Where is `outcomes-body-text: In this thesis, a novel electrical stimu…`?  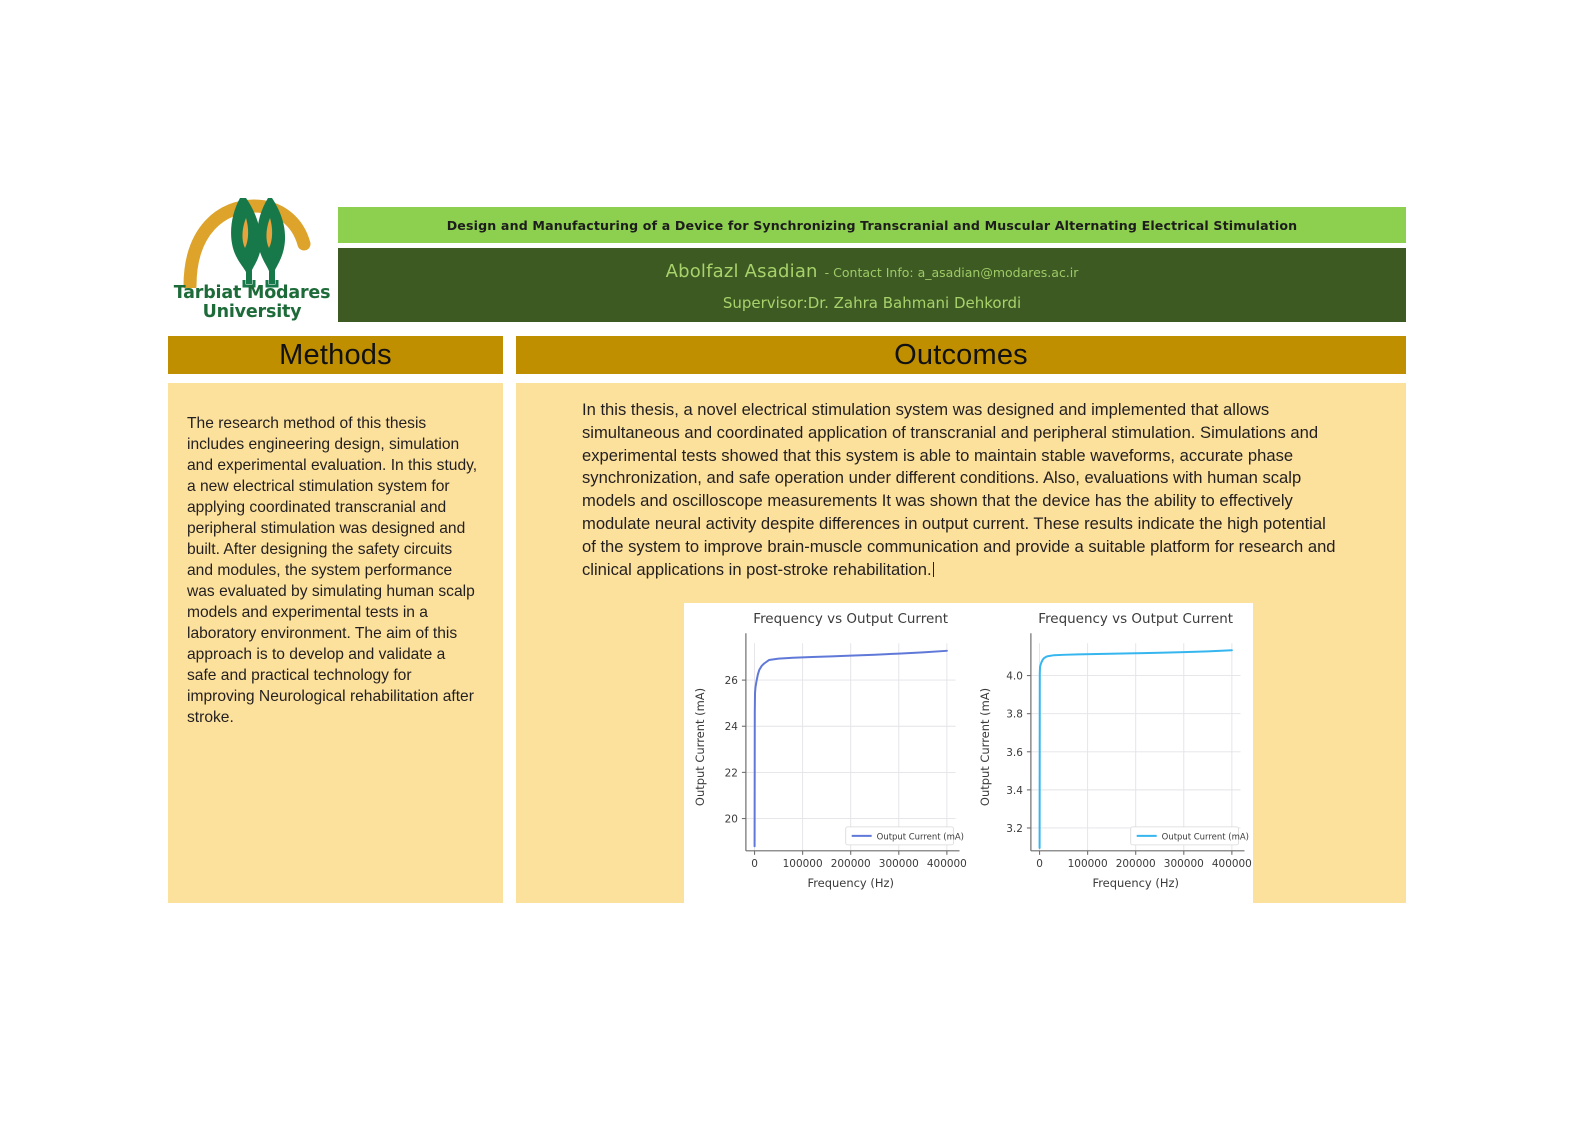
outcomes-body-text: In this thesis, a novel electrical stimu… is located at coordinates (962, 490).